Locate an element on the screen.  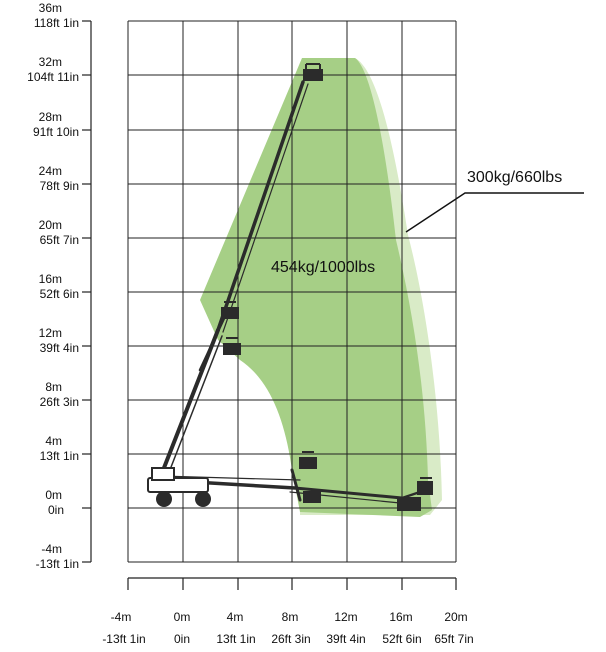
x-tick-12-m: 12m is located at coordinates (345, 617).